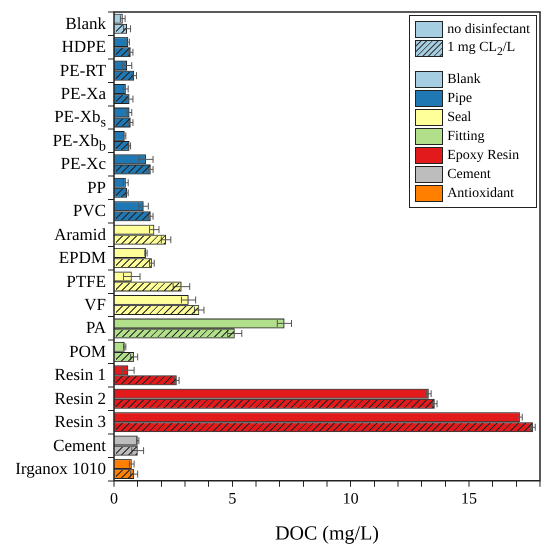 Image resolution: width=552 pixels, height=558 pixels. What do you see at coordinates (83, 94) in the screenshot?
I see `y-tick-label: PE-Xa` at bounding box center [83, 94].